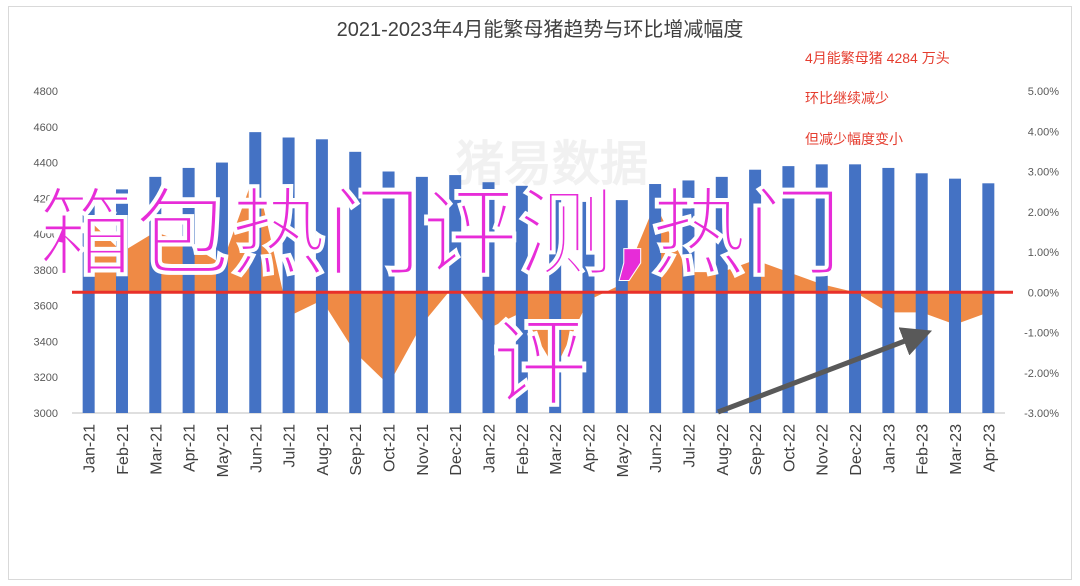  I want to click on x-tick-label: Feb-21, so click(123, 449).